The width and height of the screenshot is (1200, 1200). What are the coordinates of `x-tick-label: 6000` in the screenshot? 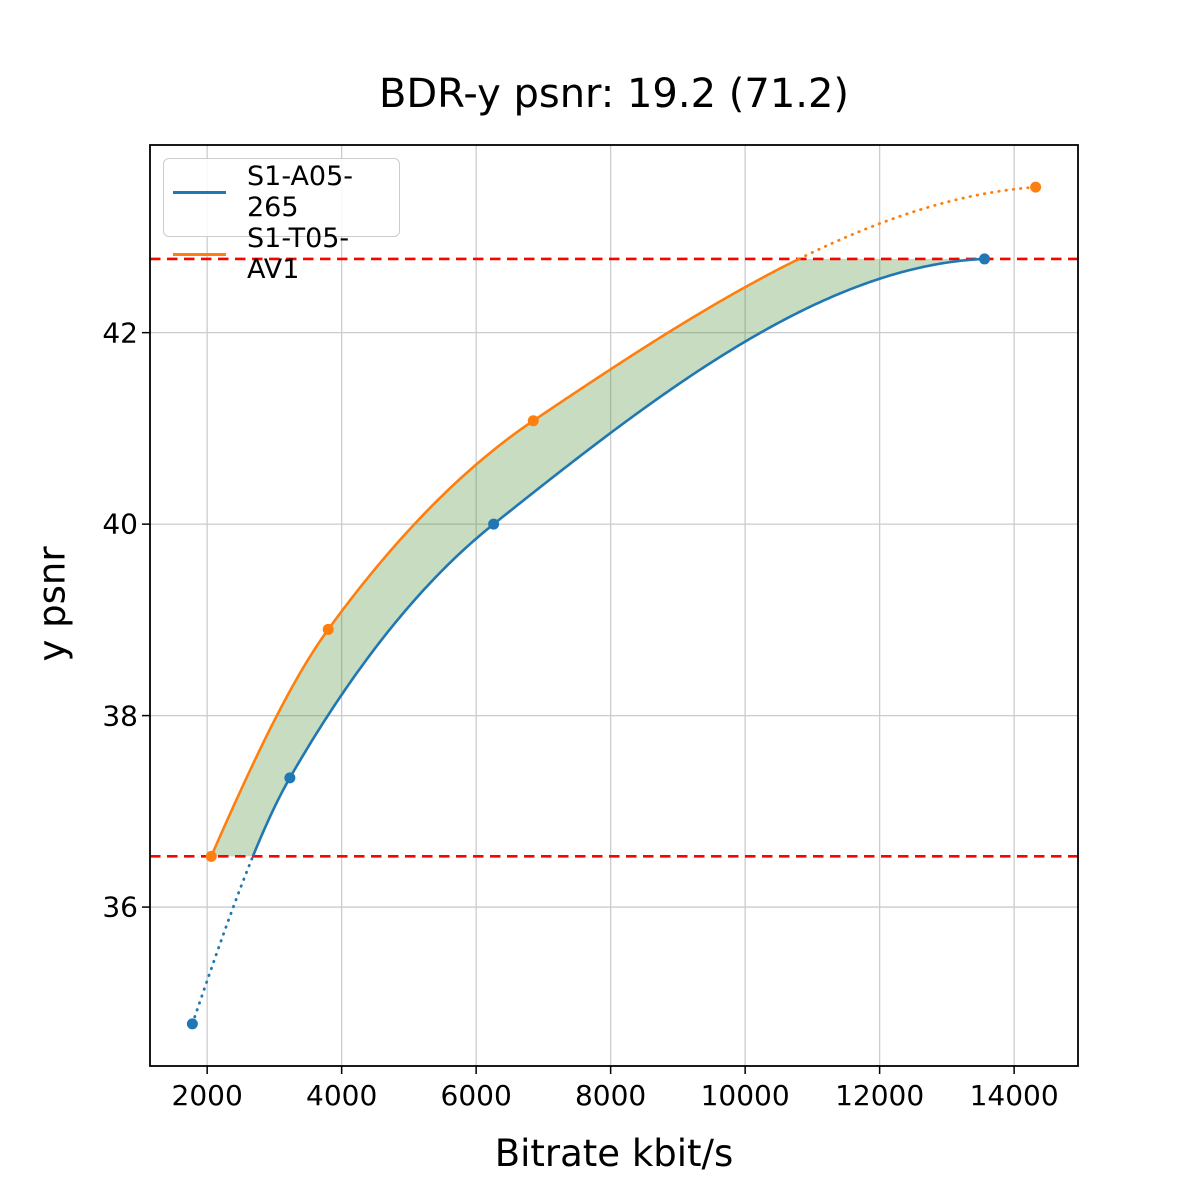 It's located at (476, 1095).